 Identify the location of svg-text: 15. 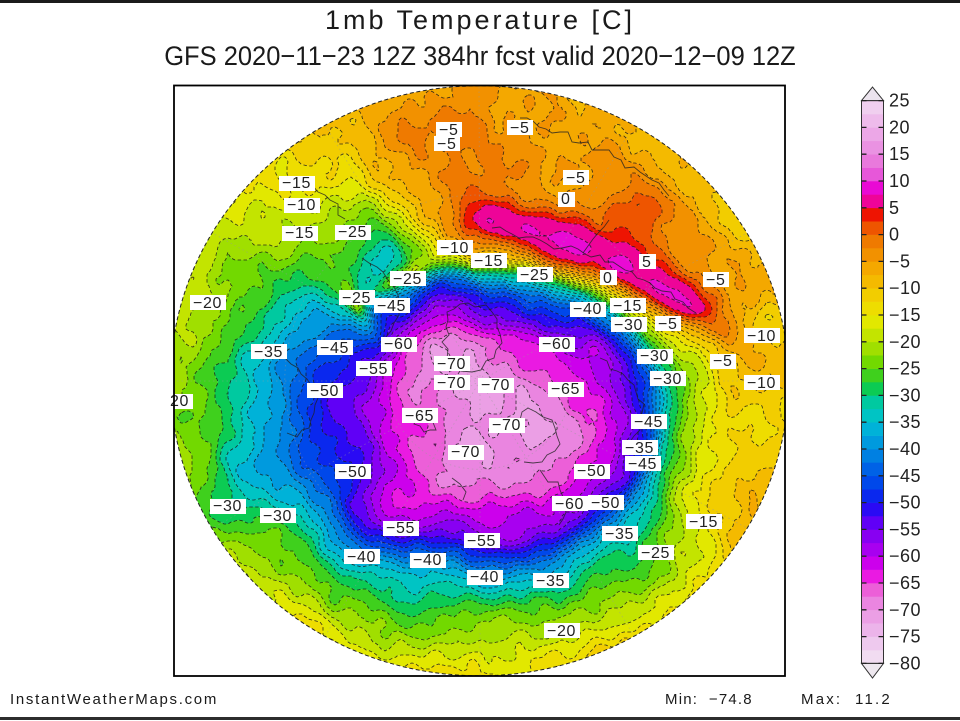
(899, 154).